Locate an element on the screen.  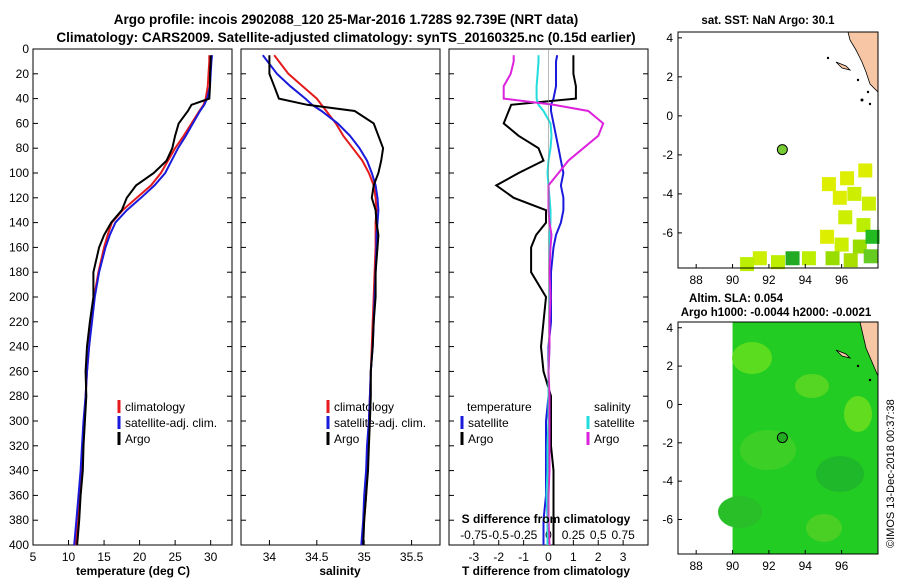
legend-salinity-title: salinity is located at coordinates (612, 407).